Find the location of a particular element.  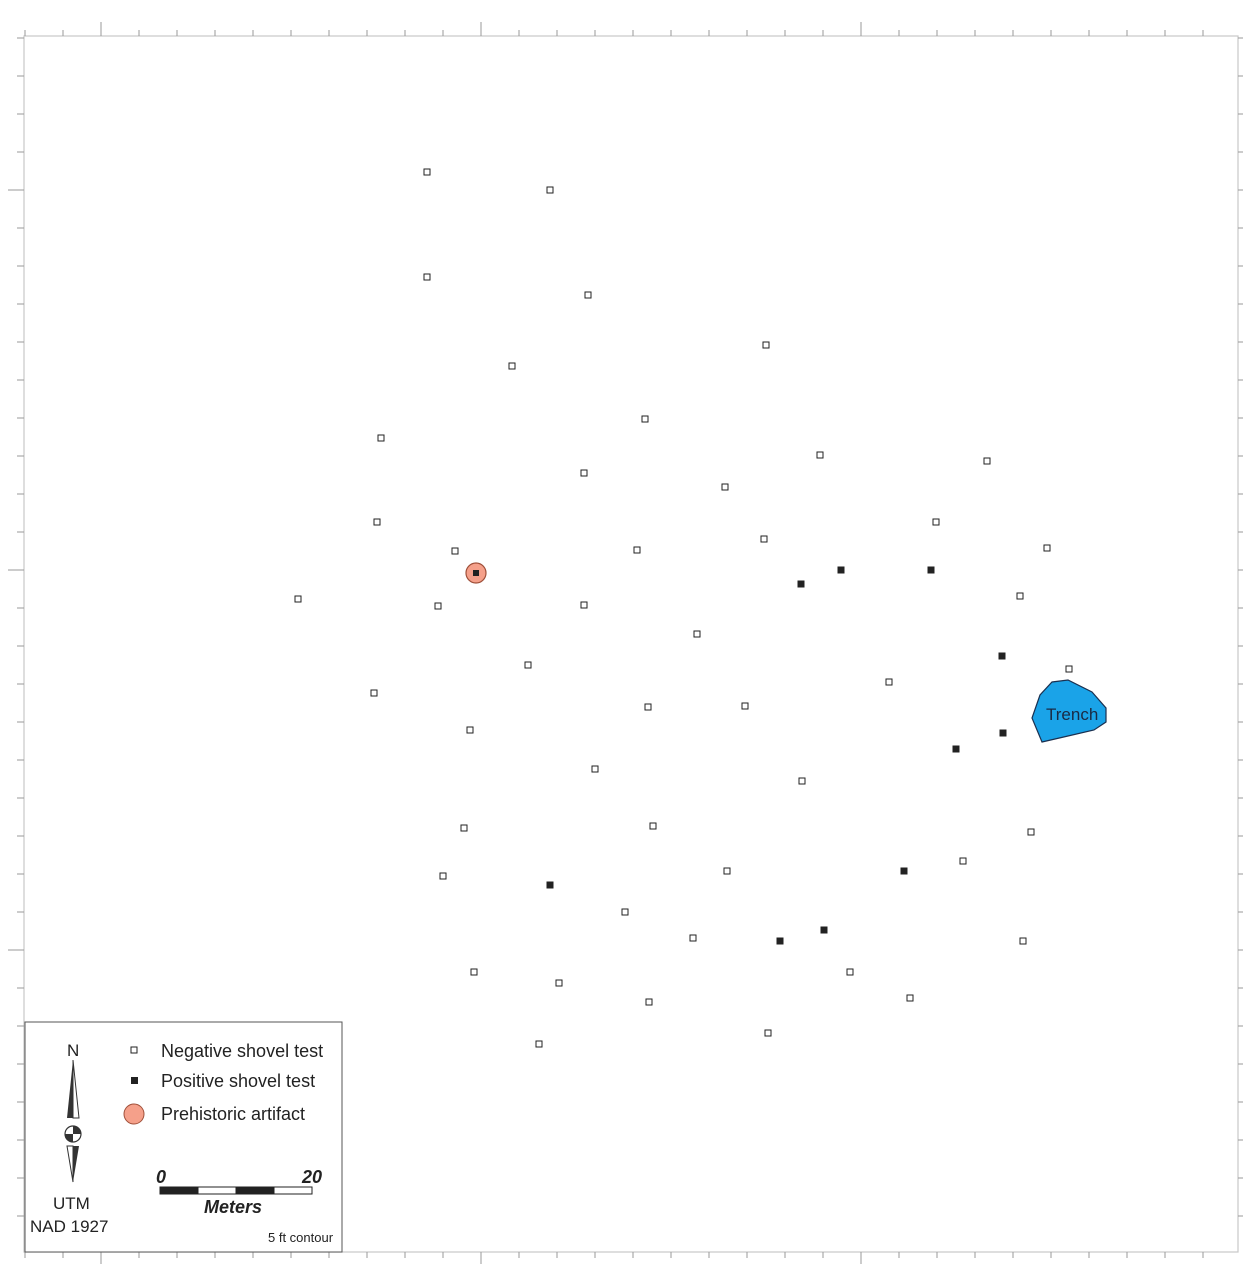

positive-test-label: Positive shovel test is located at coordinates (238, 1081).